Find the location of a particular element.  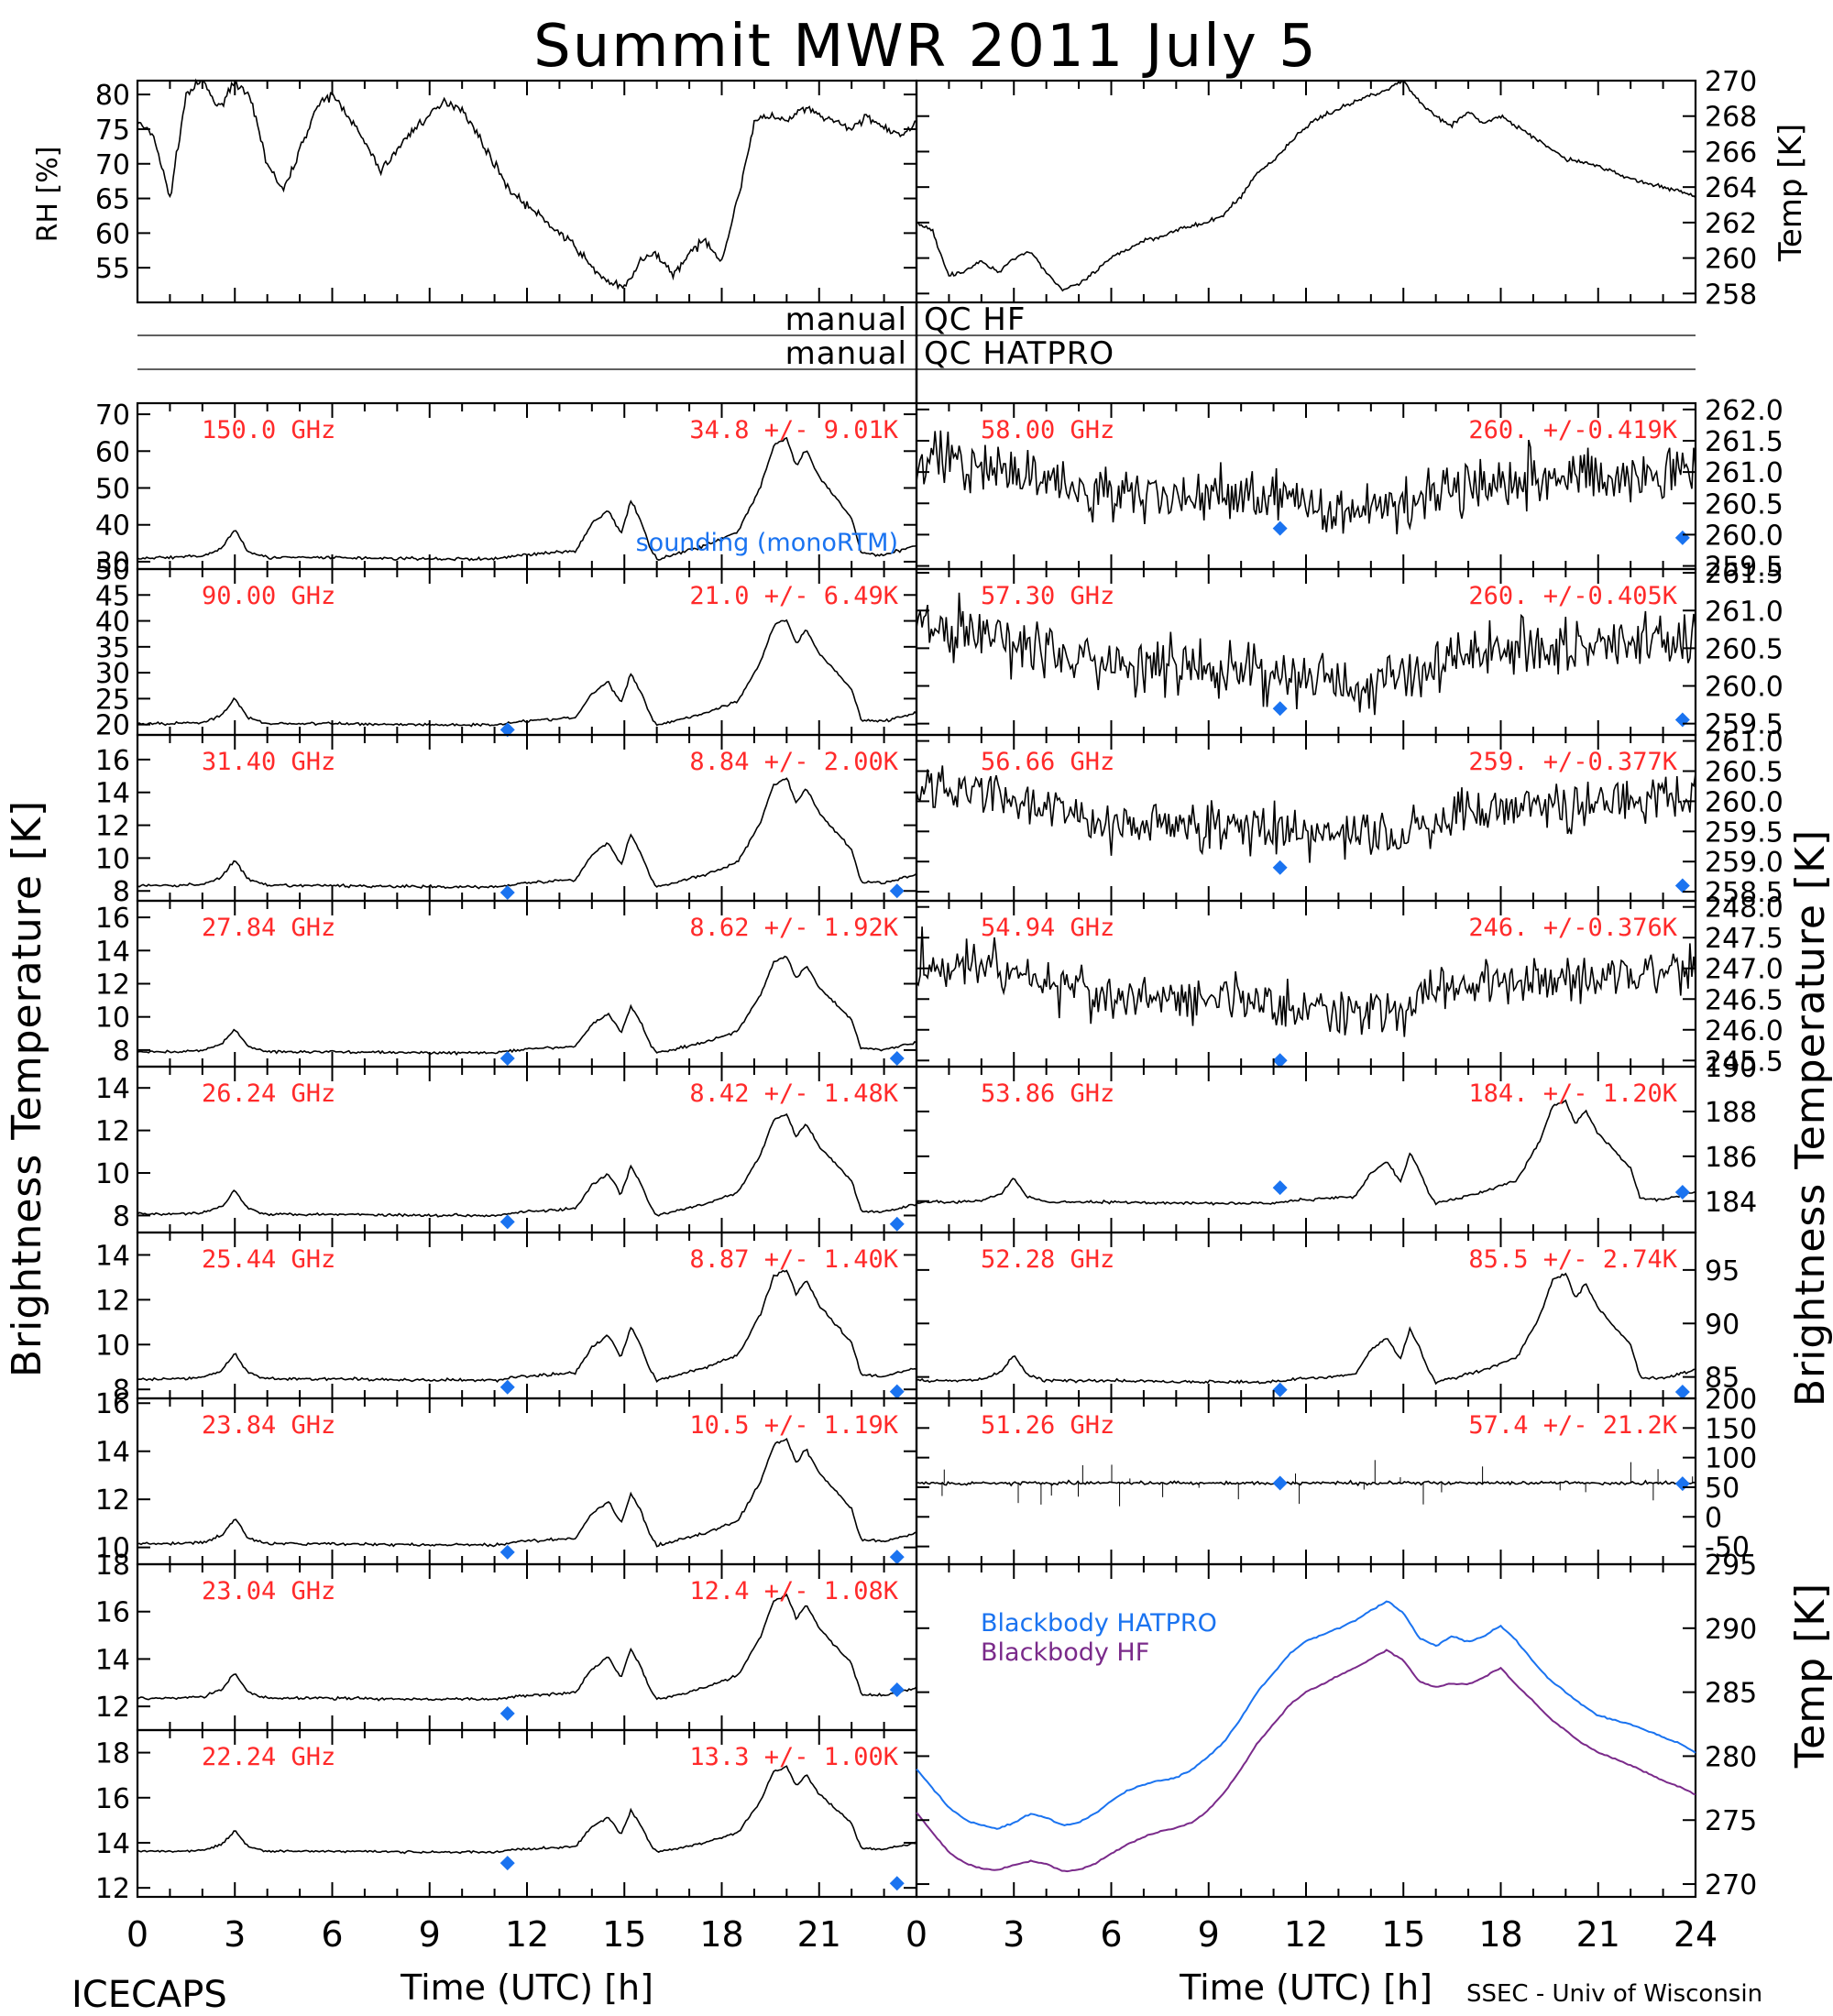

y-tick-label: 260.0 is located at coordinates (1744, 802).